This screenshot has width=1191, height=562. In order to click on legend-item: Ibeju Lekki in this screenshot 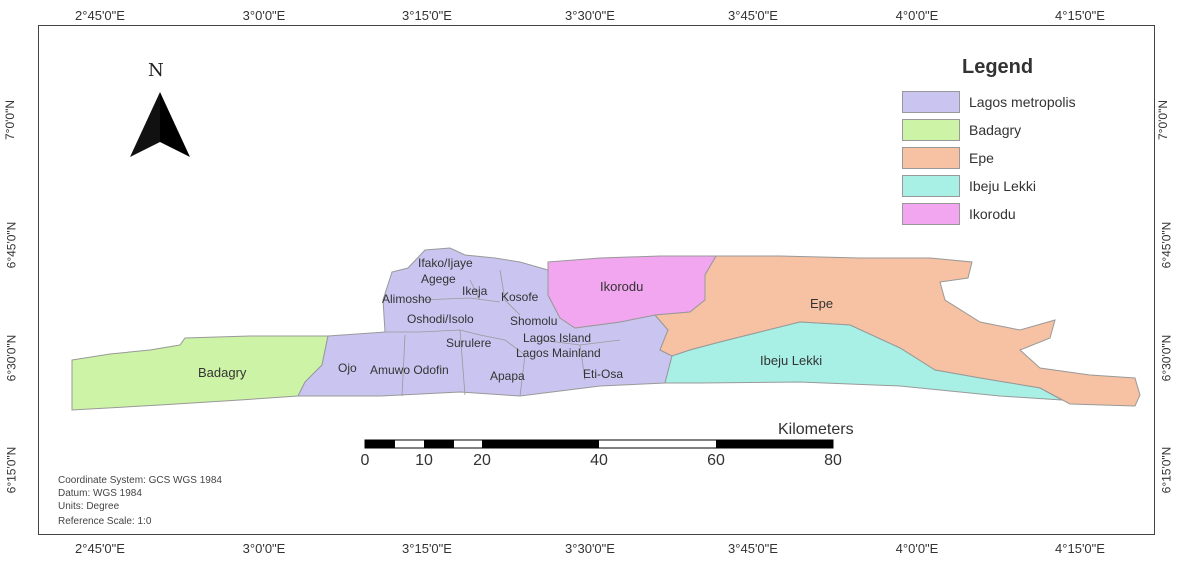, I will do `click(969, 186)`.